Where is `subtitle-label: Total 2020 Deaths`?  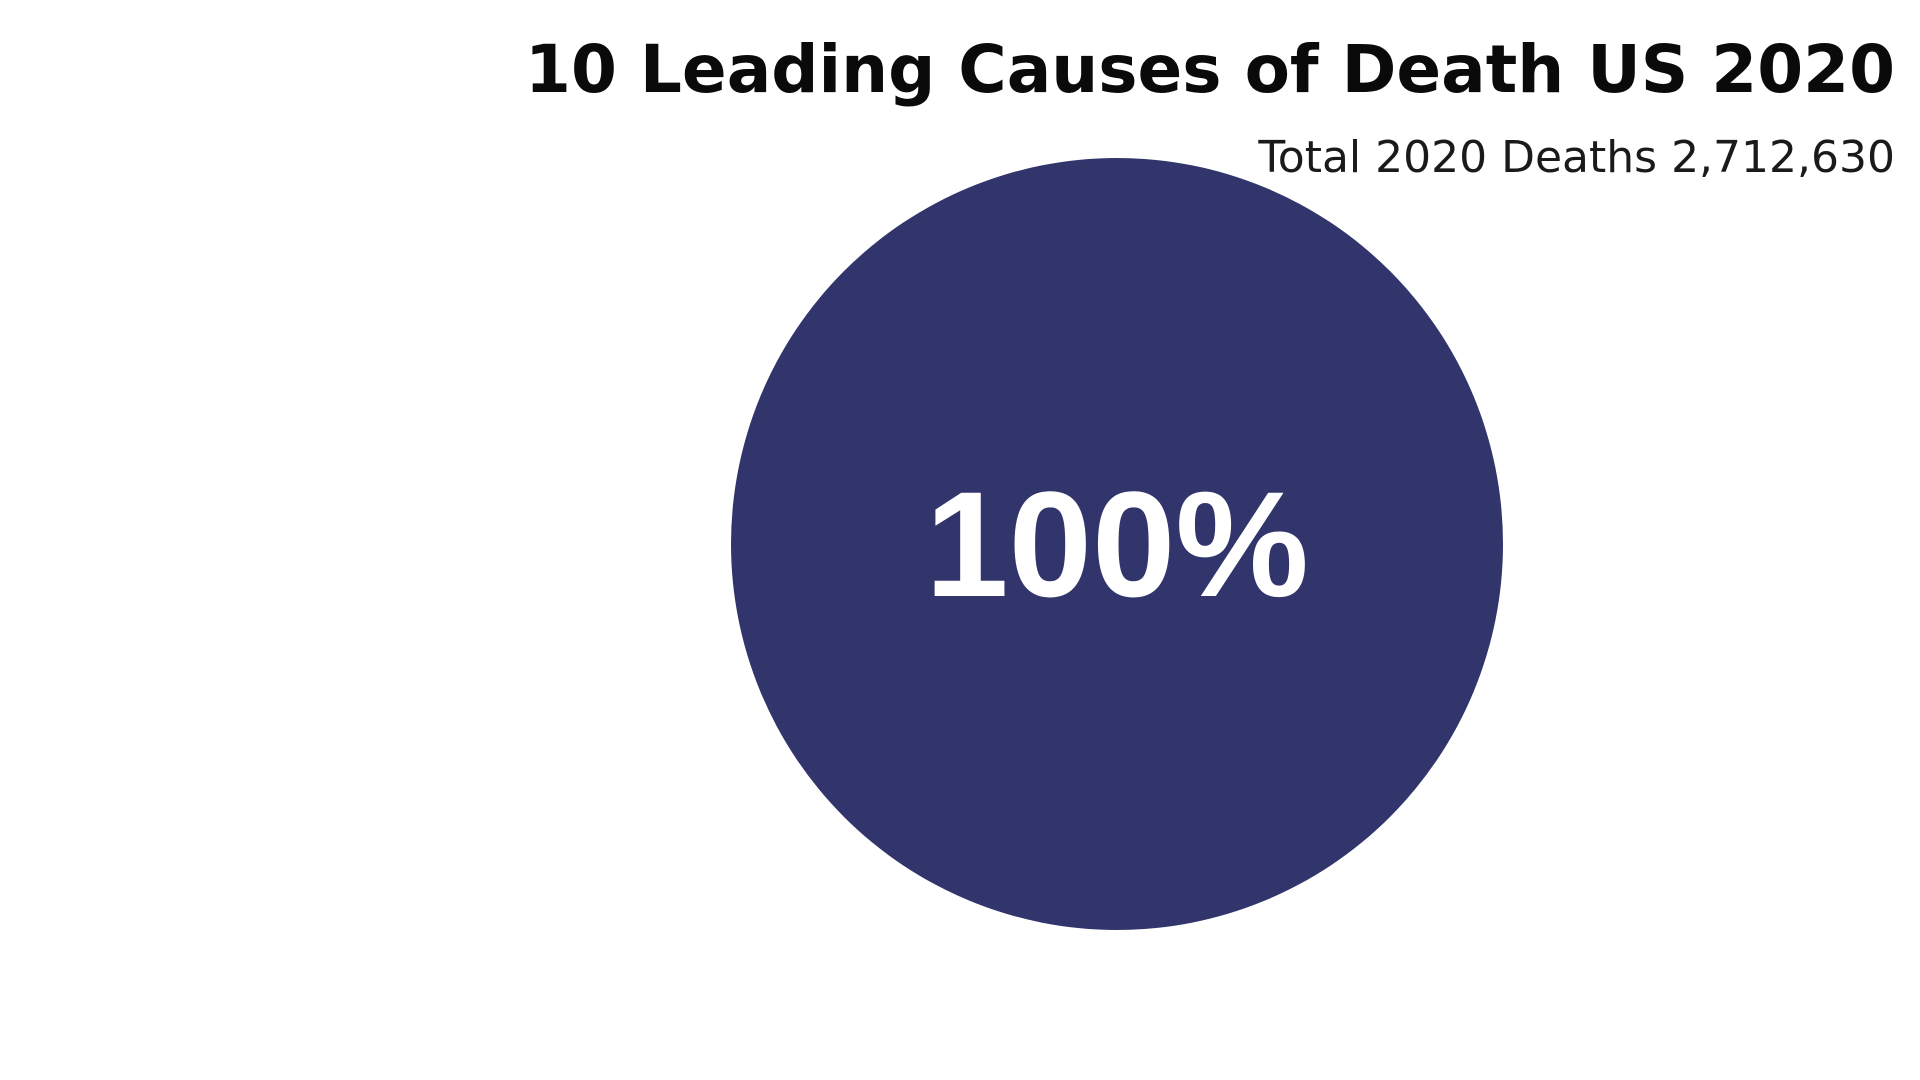 subtitle-label: Total 2020 Deaths is located at coordinates (1458, 157).